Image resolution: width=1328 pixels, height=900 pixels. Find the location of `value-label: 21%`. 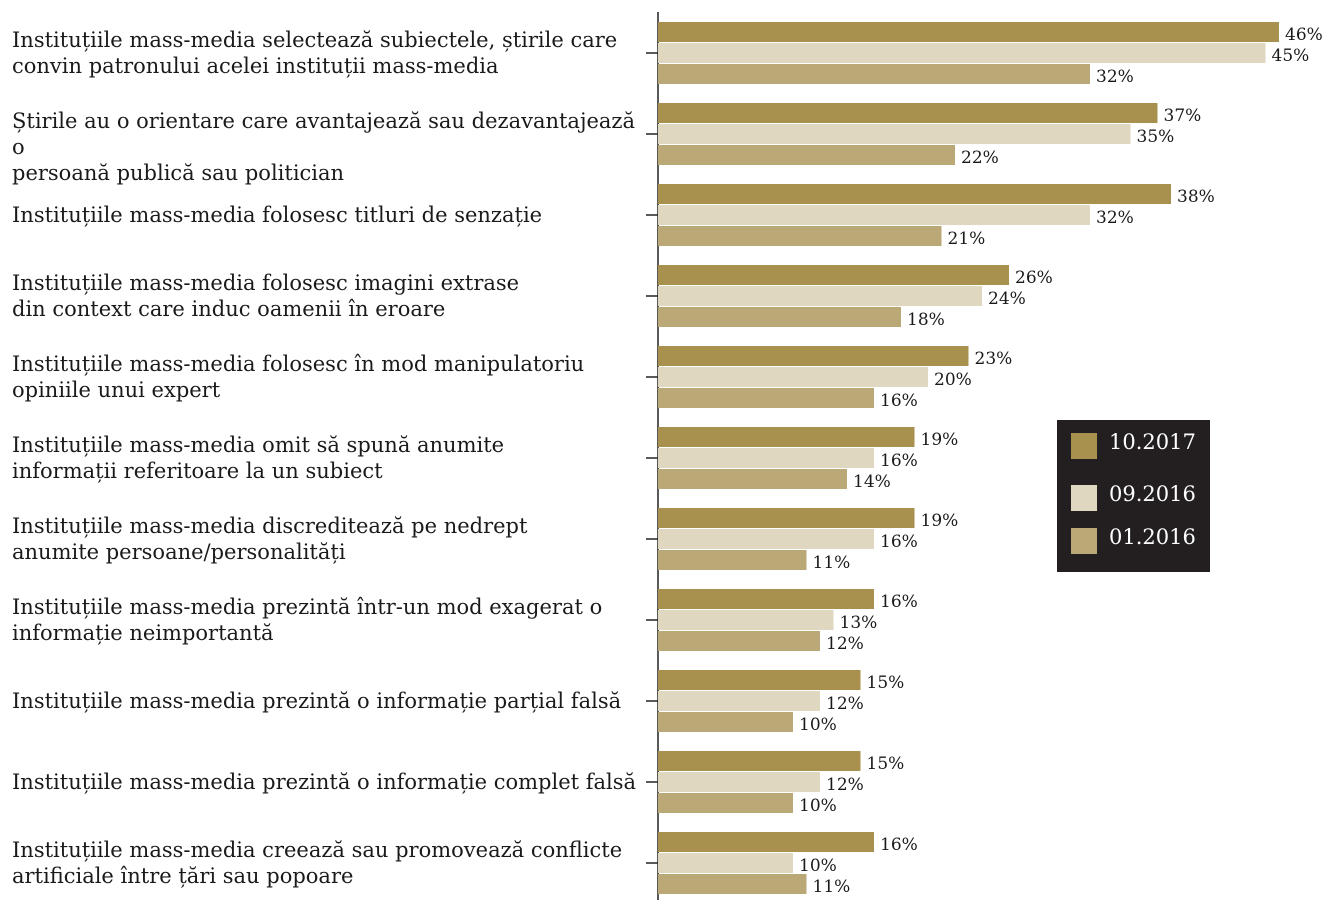

value-label: 21% is located at coordinates (966, 239).